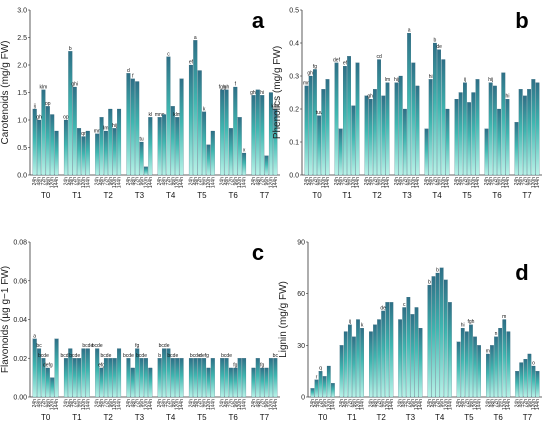 This screenshot has width=550, height=447. Describe the element at coordinates (323, 417) in the screenshot. I see `group-label: T0` at that location.